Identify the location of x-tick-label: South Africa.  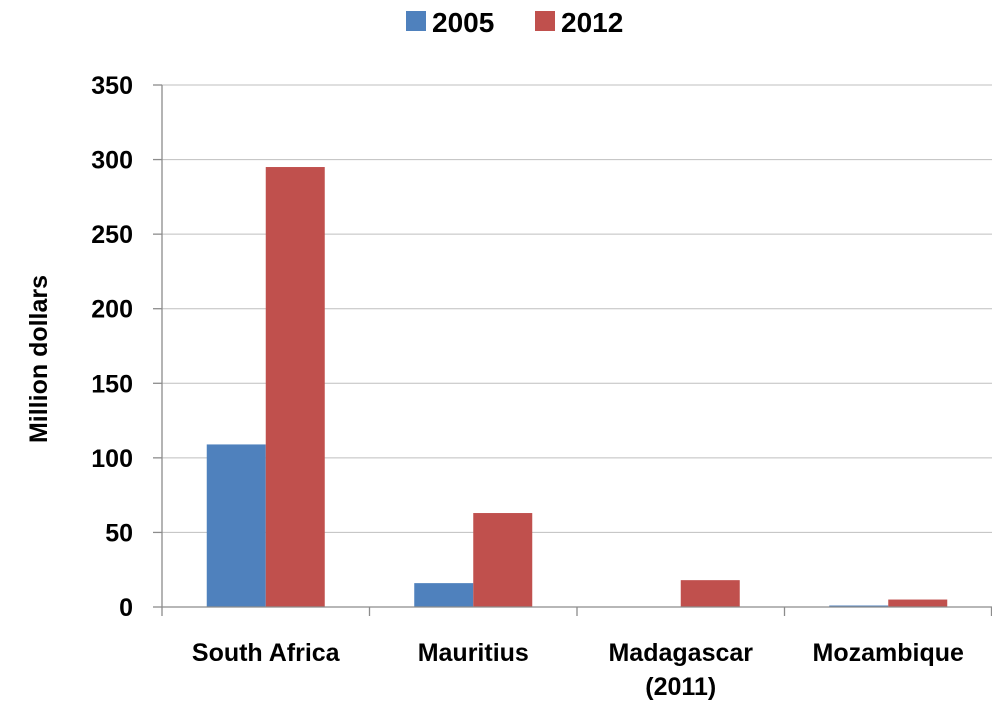
(266, 653).